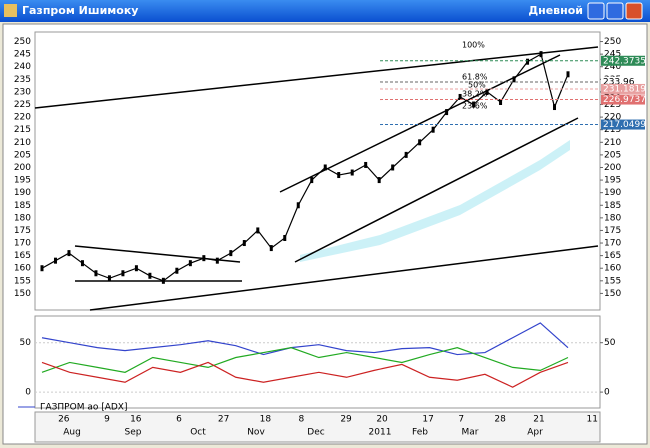  What do you see at coordinates (612, 55) in the screenshot?
I see `y-tick-label-right: 245` at bounding box center [612, 55].